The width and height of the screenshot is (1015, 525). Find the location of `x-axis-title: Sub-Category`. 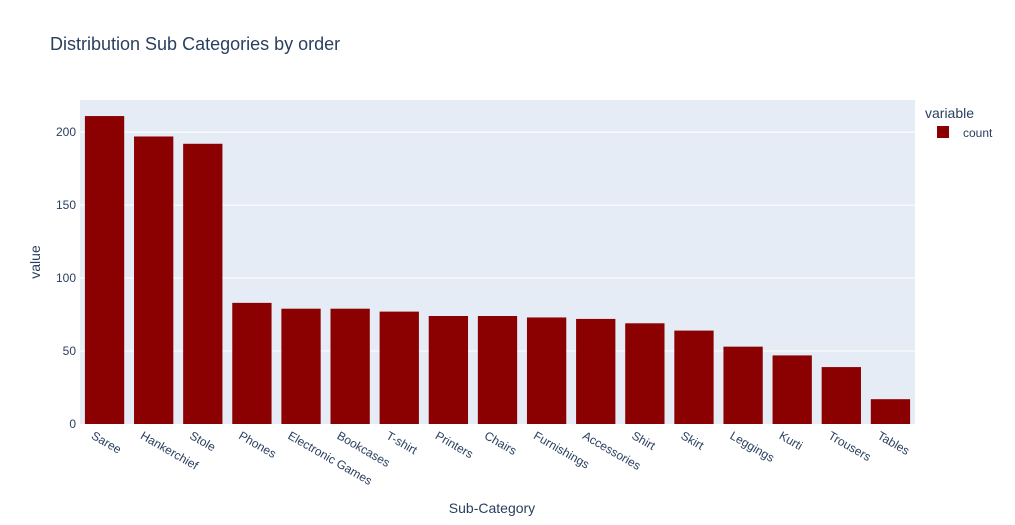

x-axis-title: Sub-Category is located at coordinates (492, 508).